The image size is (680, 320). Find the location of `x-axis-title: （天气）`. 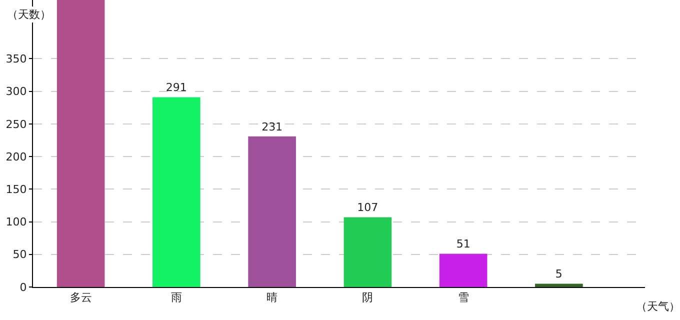

x-axis-title: （天气） is located at coordinates (658, 306).